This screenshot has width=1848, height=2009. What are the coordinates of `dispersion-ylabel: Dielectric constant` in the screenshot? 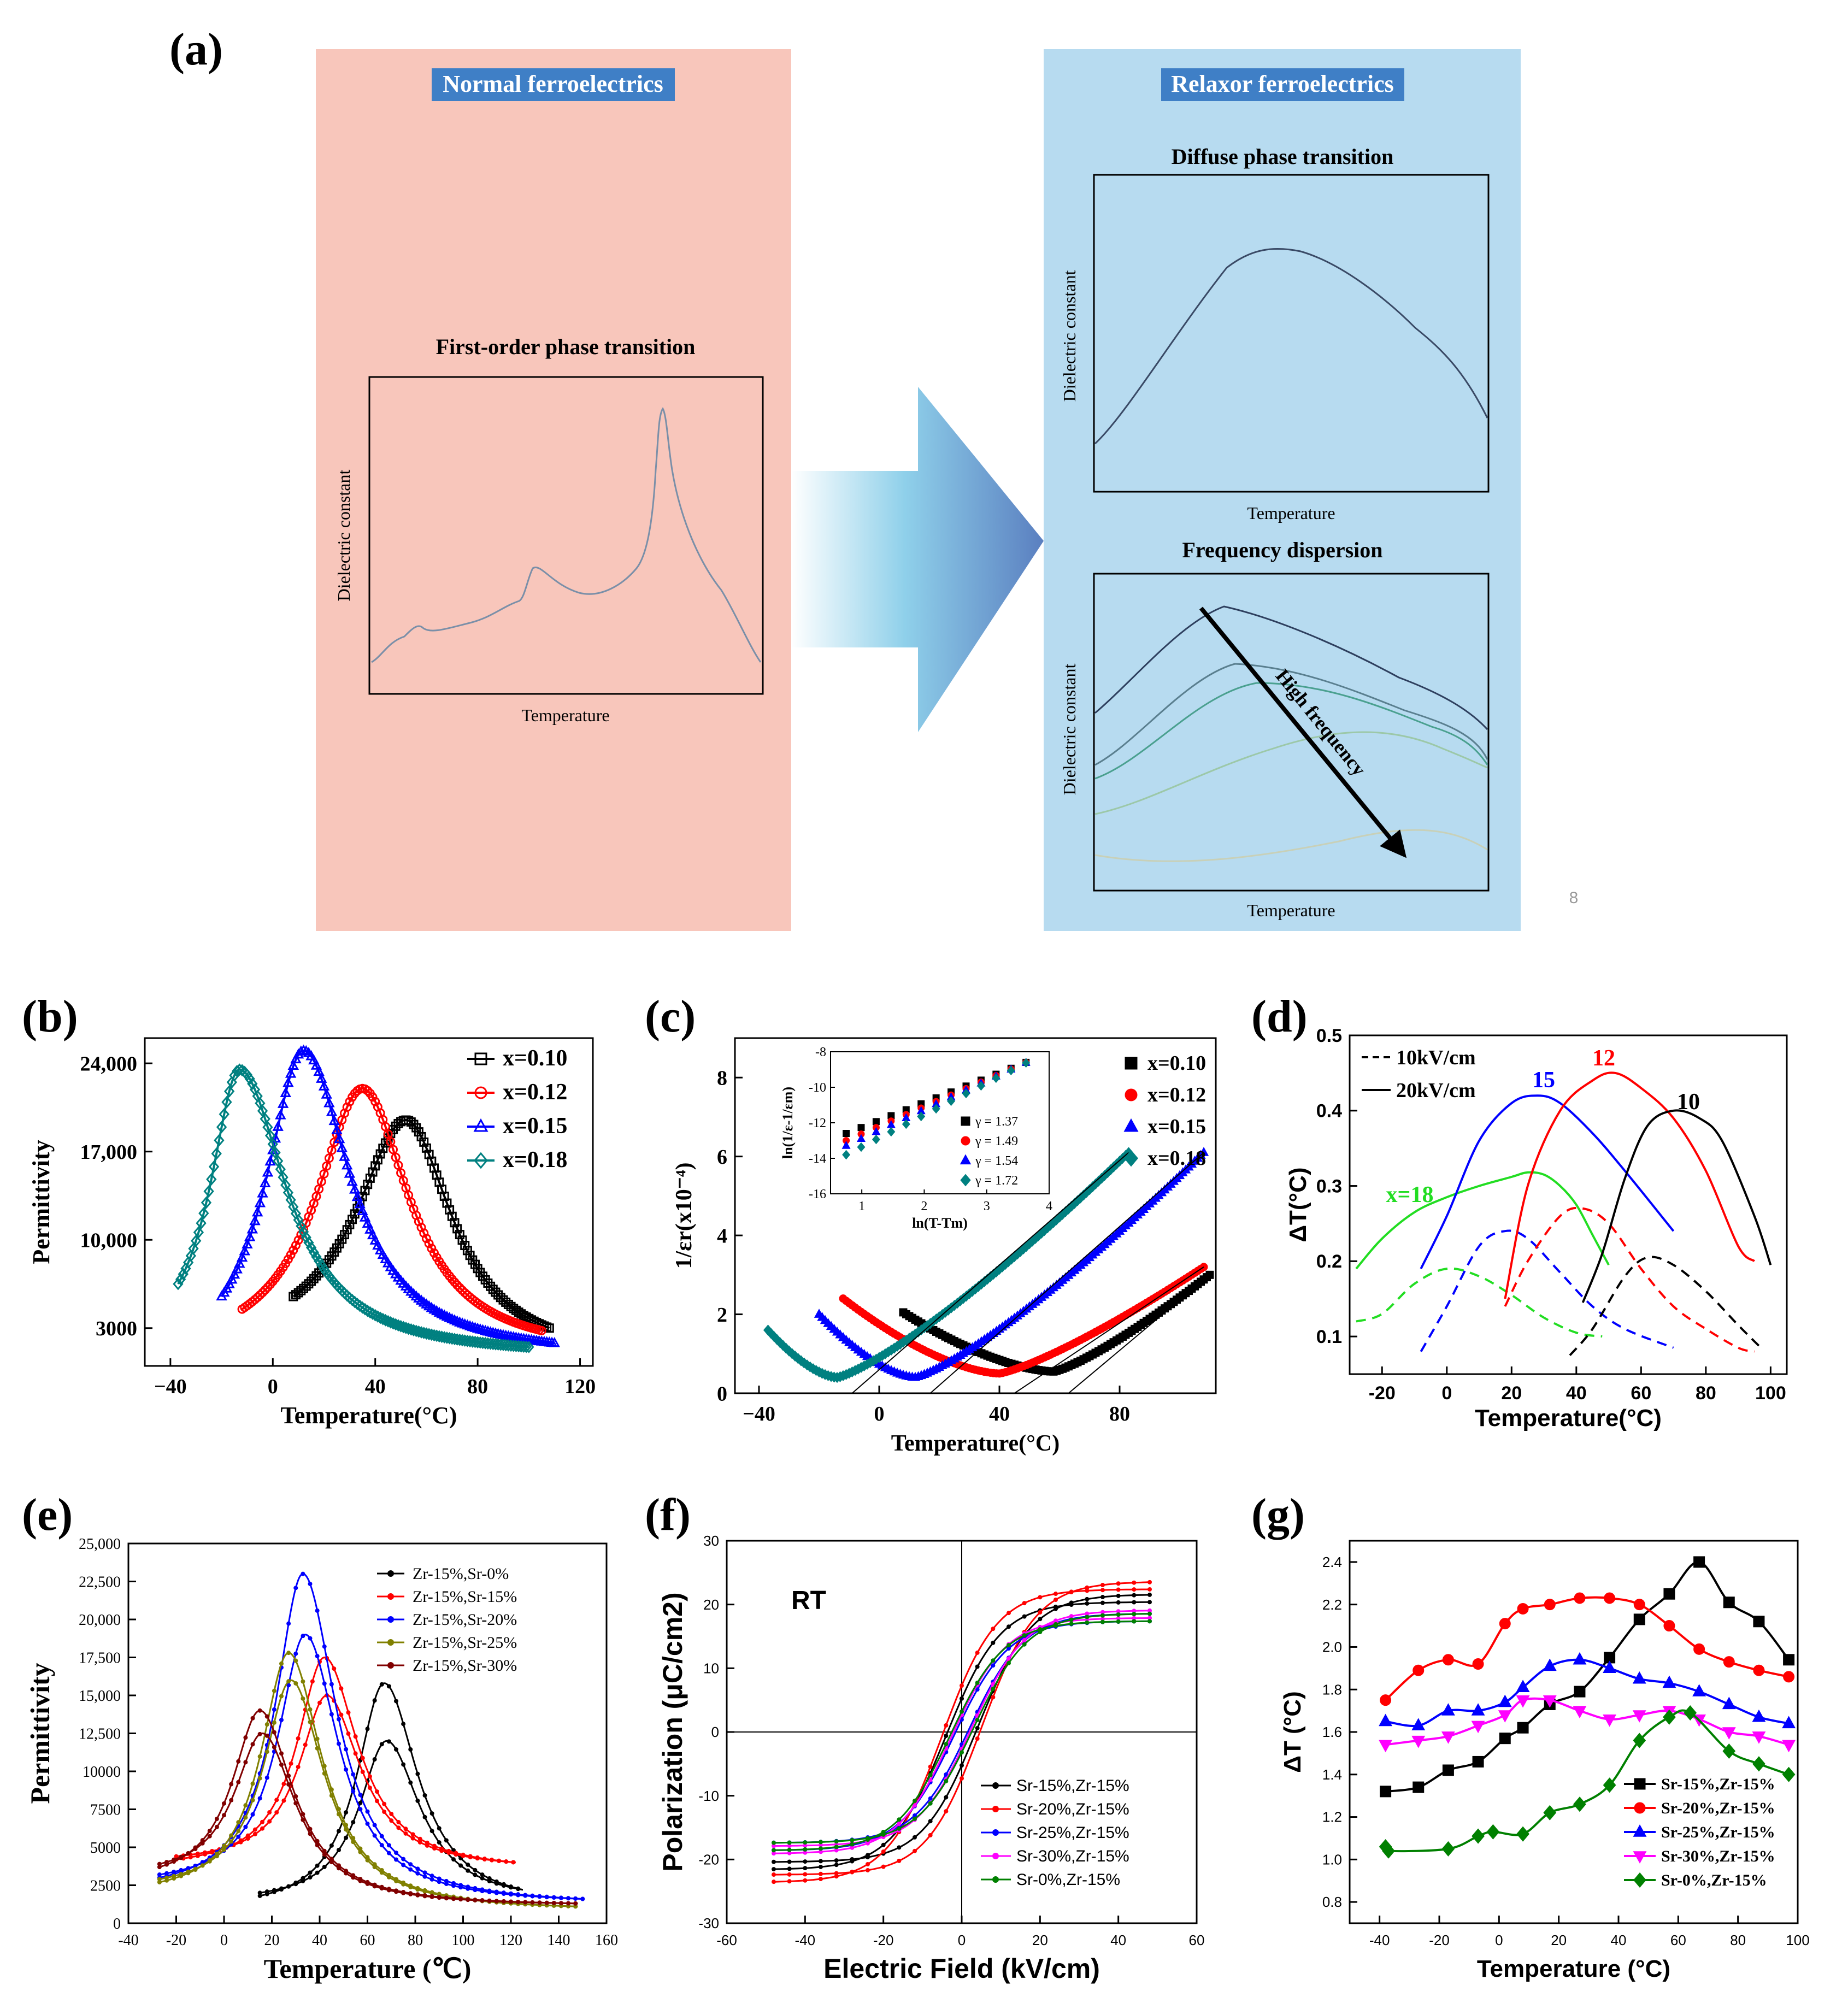 It's located at (1069, 730).